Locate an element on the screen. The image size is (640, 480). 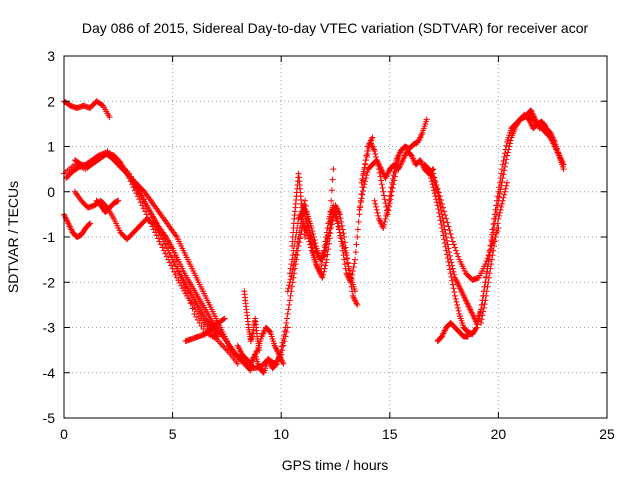
series-sat-r is located at coordinates (394, 167).